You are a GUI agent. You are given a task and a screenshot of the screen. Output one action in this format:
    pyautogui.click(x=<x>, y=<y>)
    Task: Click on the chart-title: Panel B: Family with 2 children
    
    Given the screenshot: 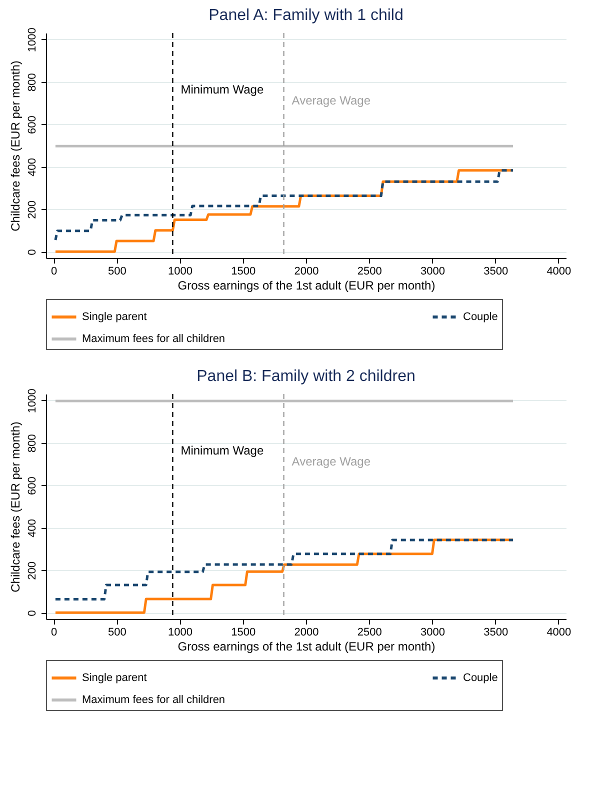 What is the action you would take?
    pyautogui.click(x=306, y=377)
    